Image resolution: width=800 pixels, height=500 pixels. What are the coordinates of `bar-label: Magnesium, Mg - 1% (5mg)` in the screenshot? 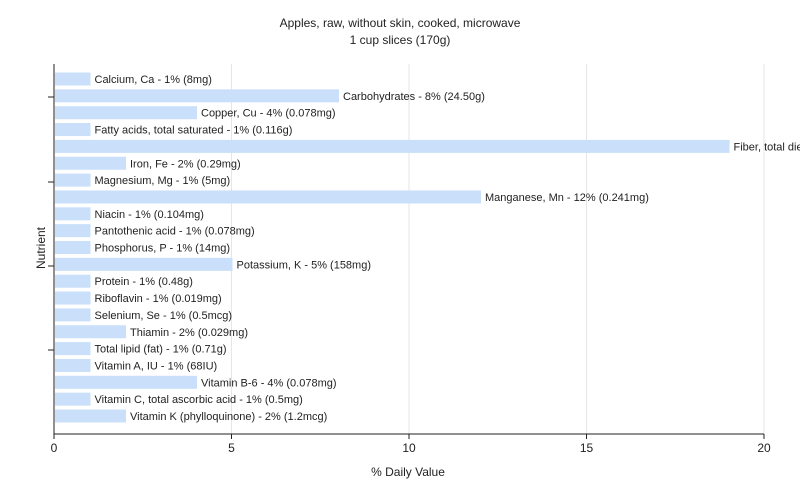 It's located at (163, 181).